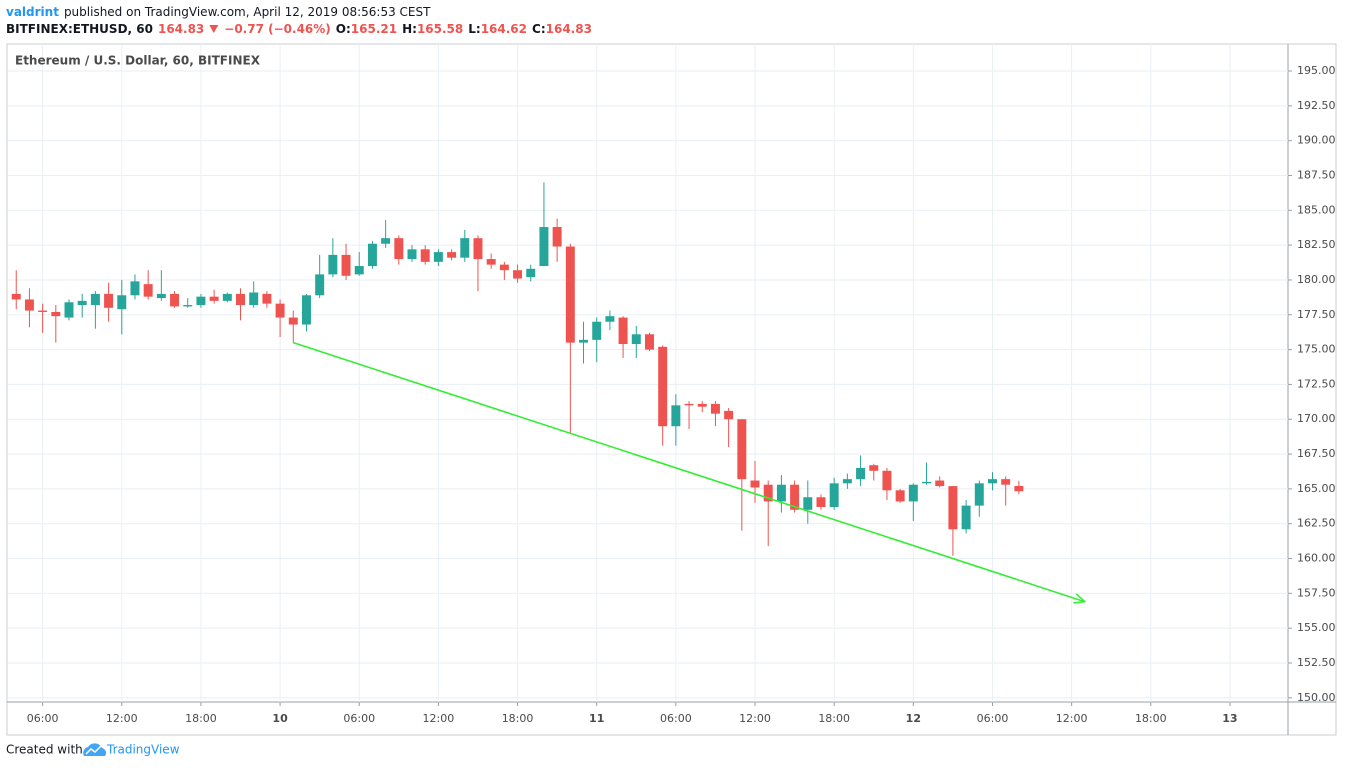 The width and height of the screenshot is (1347, 768). What do you see at coordinates (440, 29) in the screenshot?
I see `ohlc-value: 165.58` at bounding box center [440, 29].